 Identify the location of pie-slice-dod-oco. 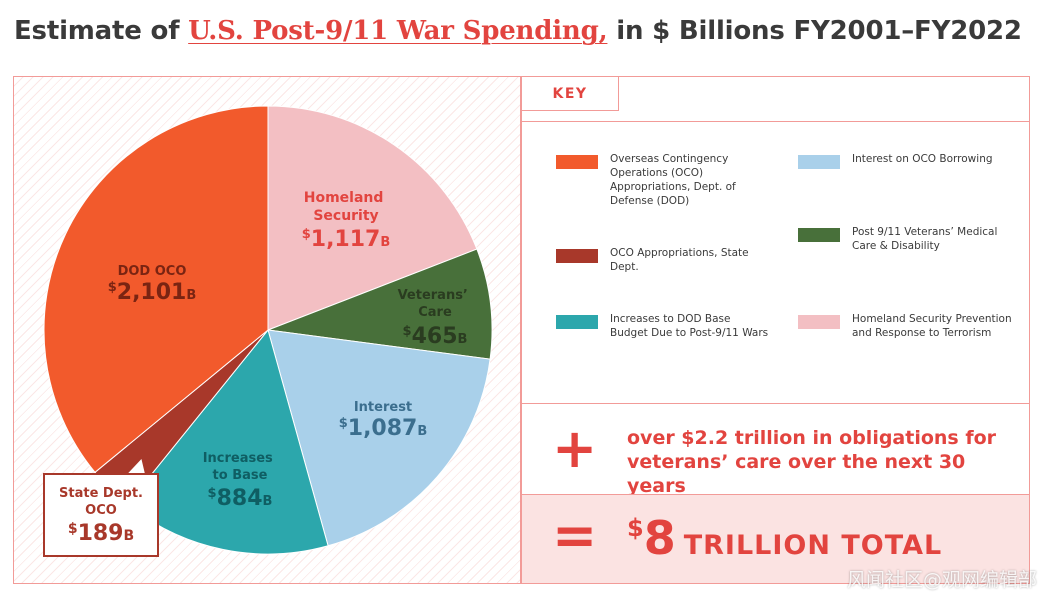
(156, 289).